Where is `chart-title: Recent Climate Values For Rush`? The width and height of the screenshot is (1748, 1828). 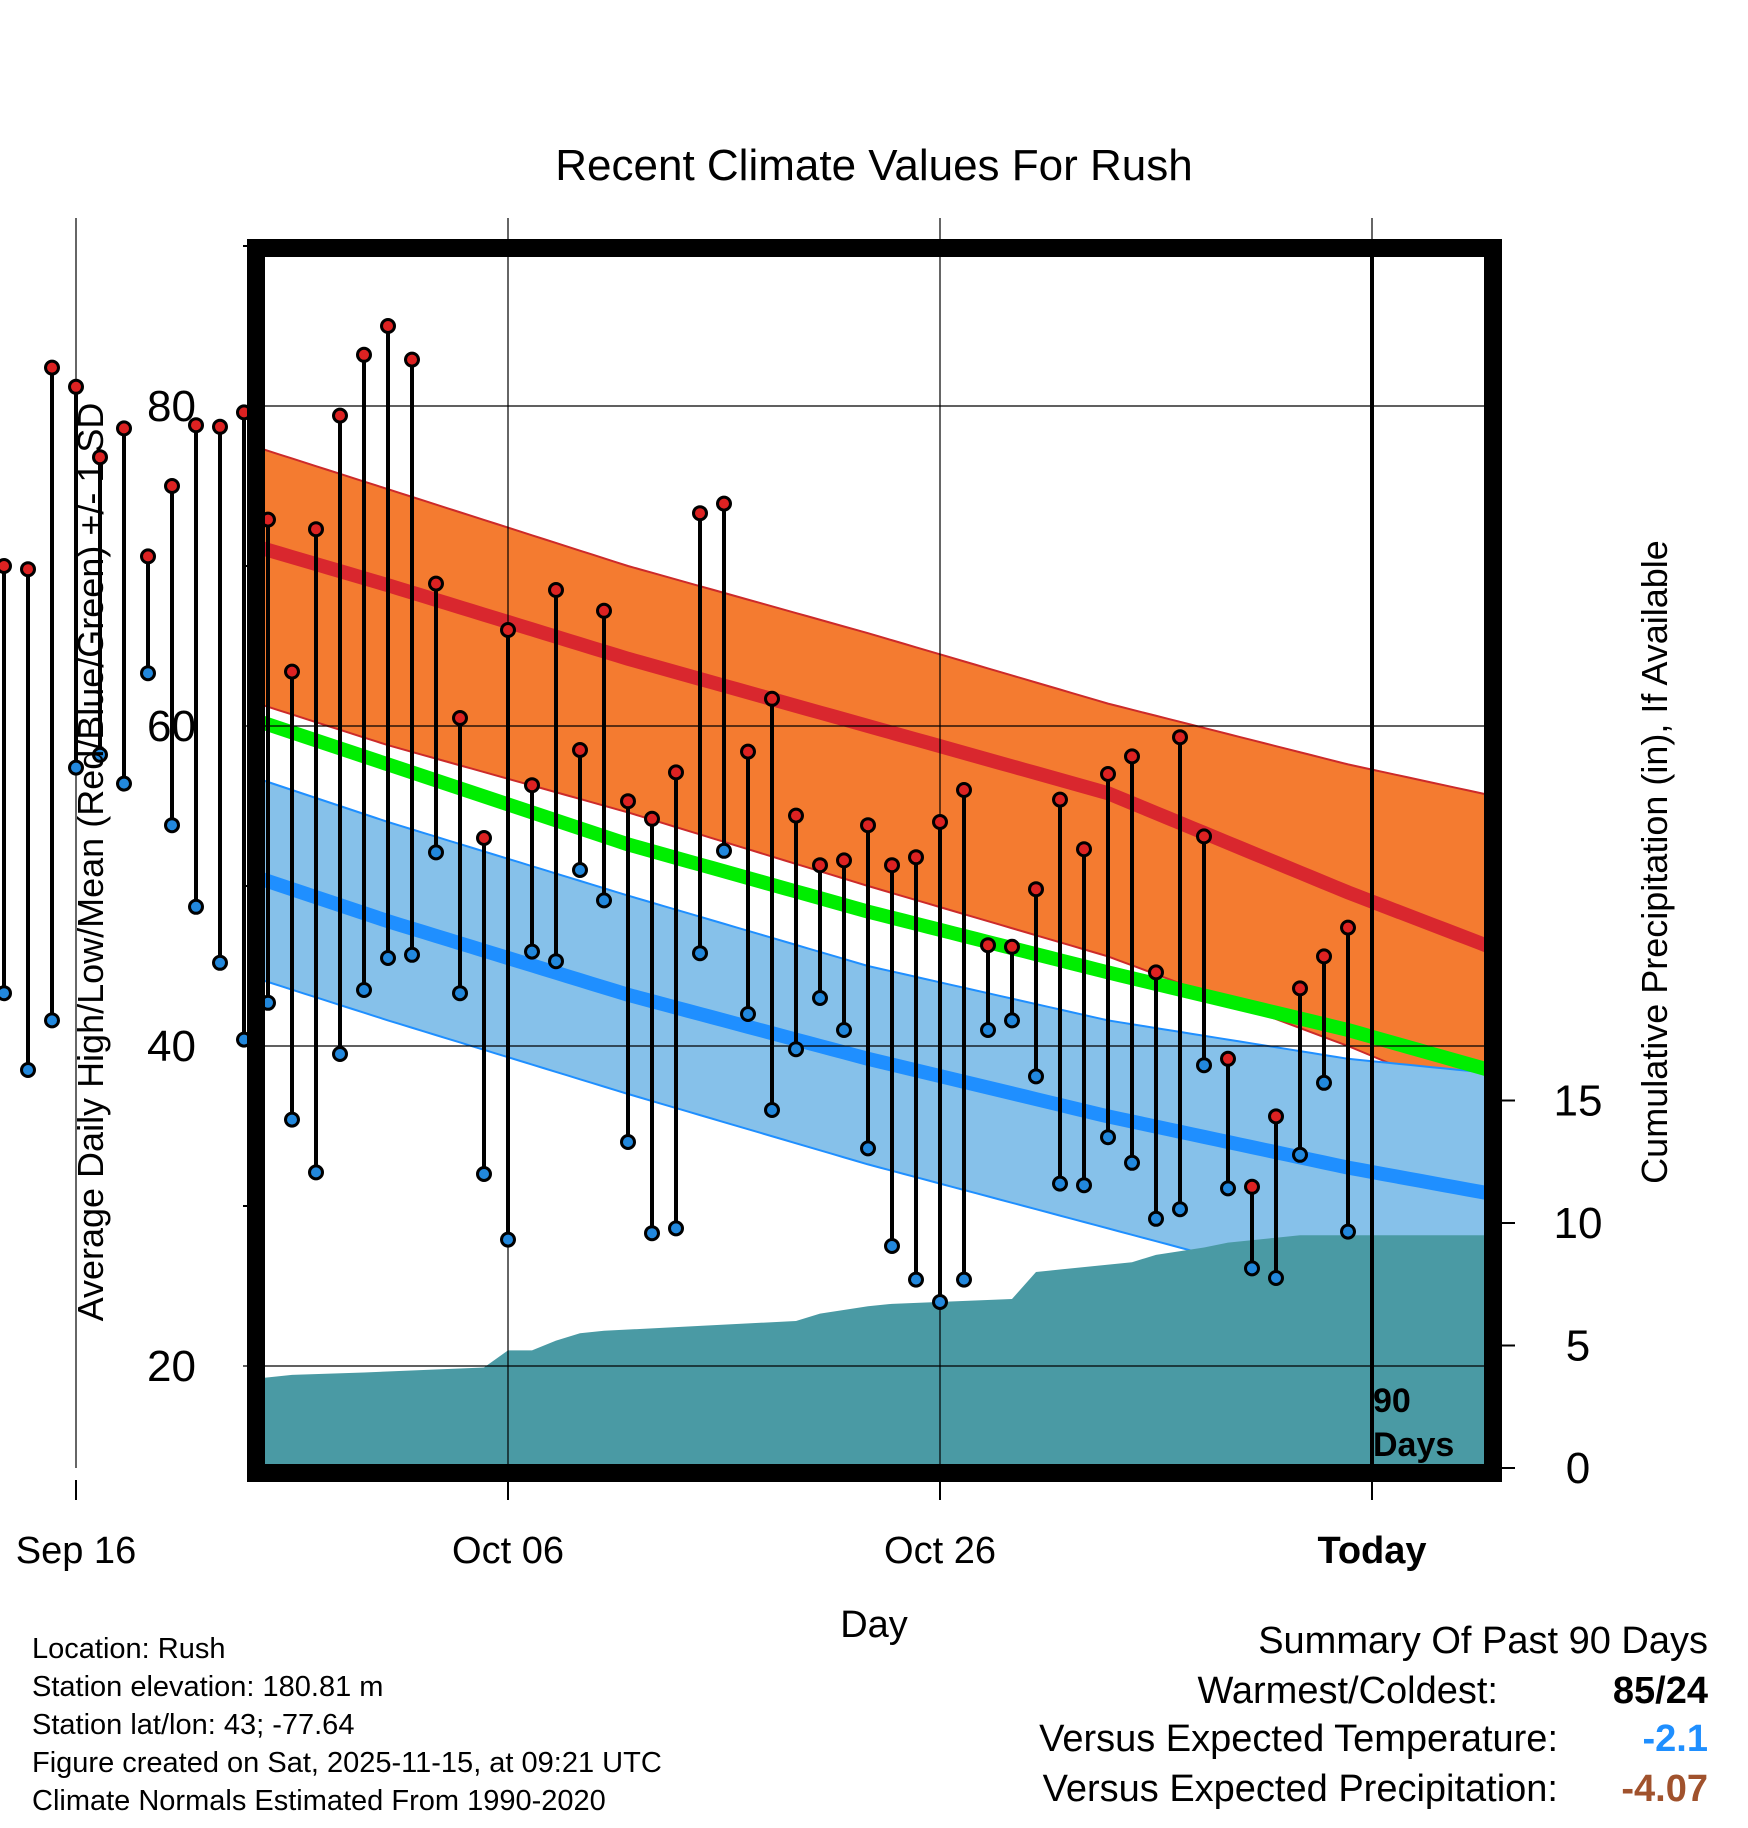
chart-title: Recent Climate Values For Rush is located at coordinates (873, 165).